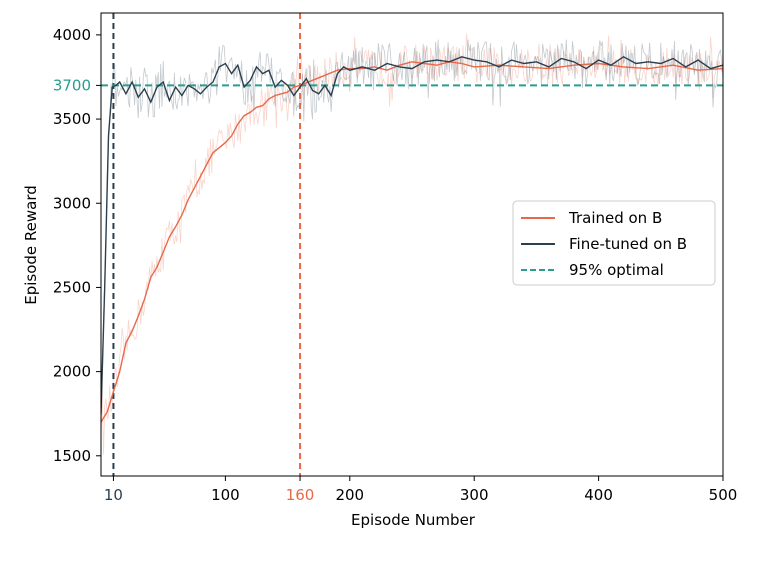 The width and height of the screenshot is (758, 574). Describe the element at coordinates (72, 456) in the screenshot. I see `y-tick-label-1500: 1500` at that location.